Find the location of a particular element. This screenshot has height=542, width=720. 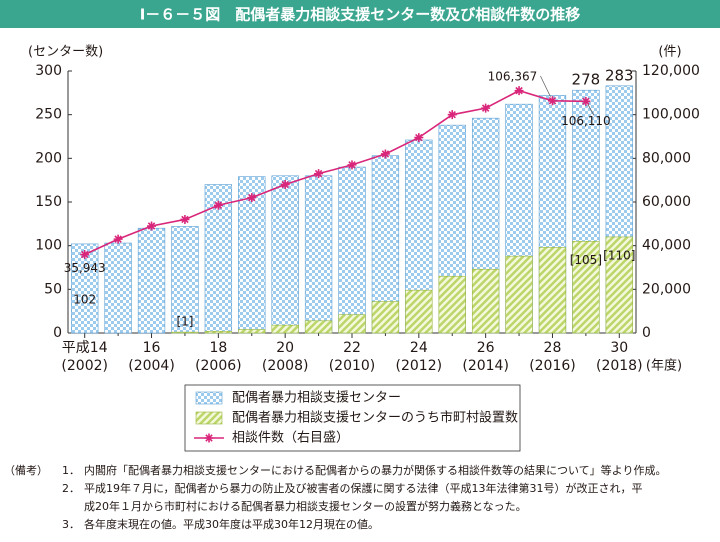

value-label: [110] is located at coordinates (619, 255).